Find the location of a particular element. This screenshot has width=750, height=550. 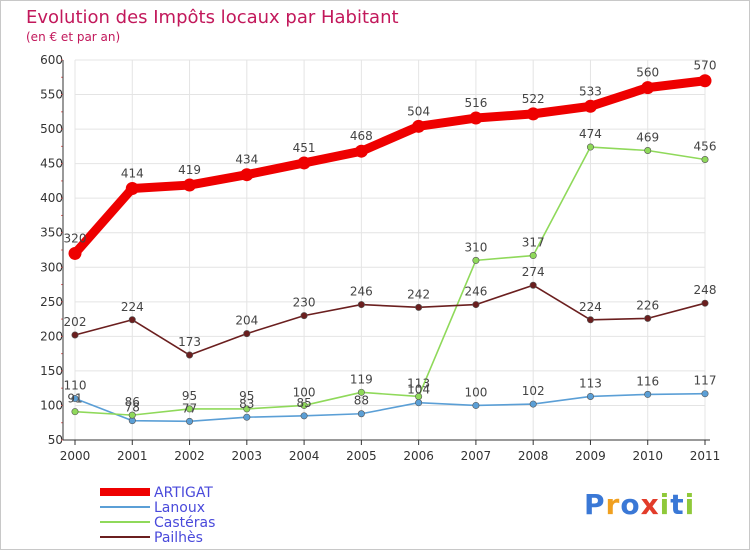

data-label-lanoux-2004: 85 is located at coordinates (303, 403).